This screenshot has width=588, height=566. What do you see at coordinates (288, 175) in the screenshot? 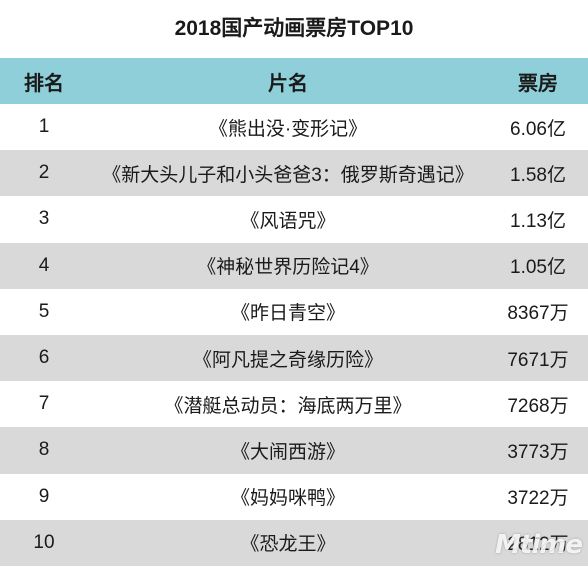
I see `cell-film: 《新大头儿子和小头爸爸3：俄罗斯奇遇记》` at bounding box center [288, 175].